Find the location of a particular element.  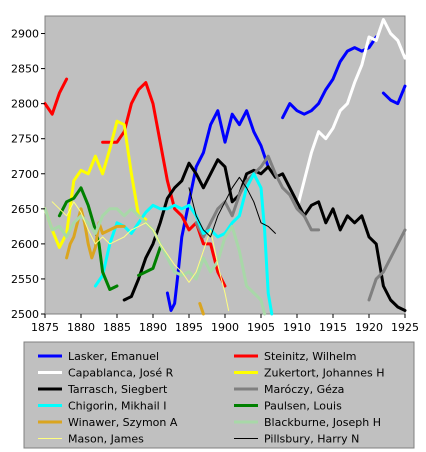

legend-item: Chigorin, Mikhail I is located at coordinates (102, 406).